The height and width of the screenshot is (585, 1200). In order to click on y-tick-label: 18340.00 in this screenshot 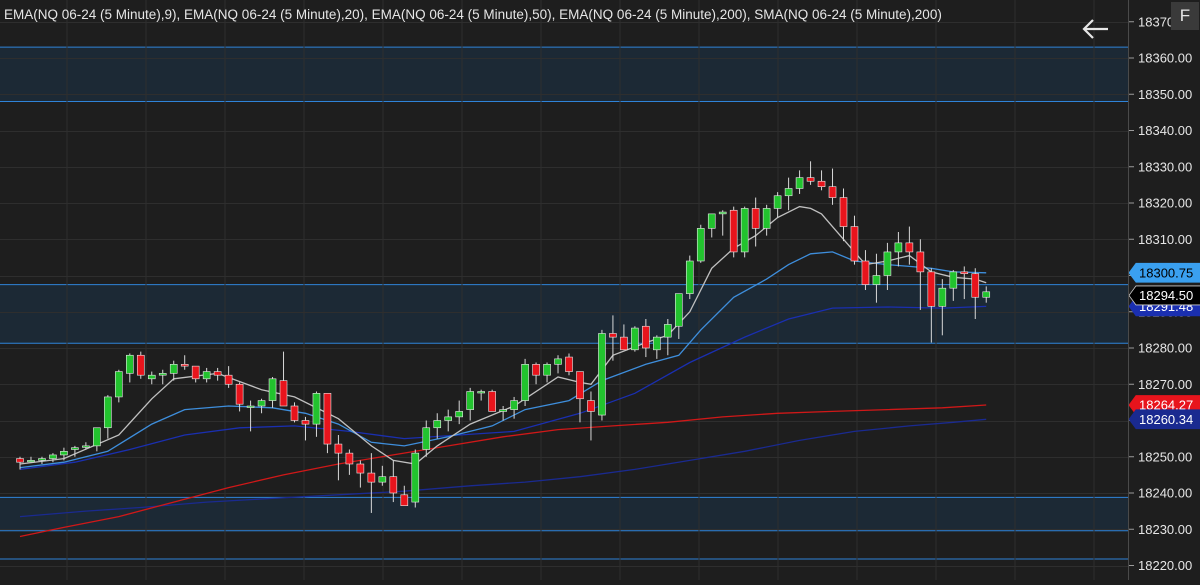, I will do `click(1165, 130)`.